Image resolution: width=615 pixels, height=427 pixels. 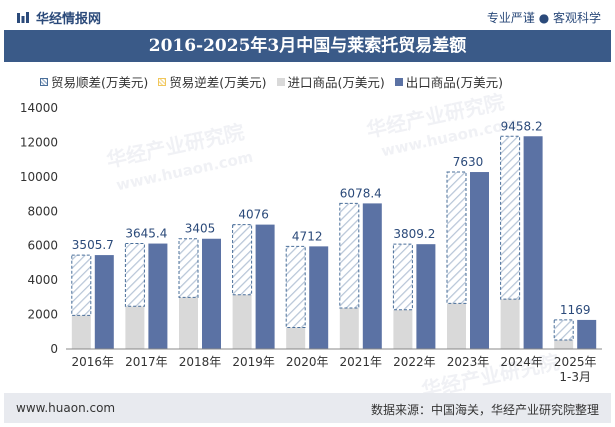 I want to click on surplus-data-label: 3505.7, so click(x=93, y=245).